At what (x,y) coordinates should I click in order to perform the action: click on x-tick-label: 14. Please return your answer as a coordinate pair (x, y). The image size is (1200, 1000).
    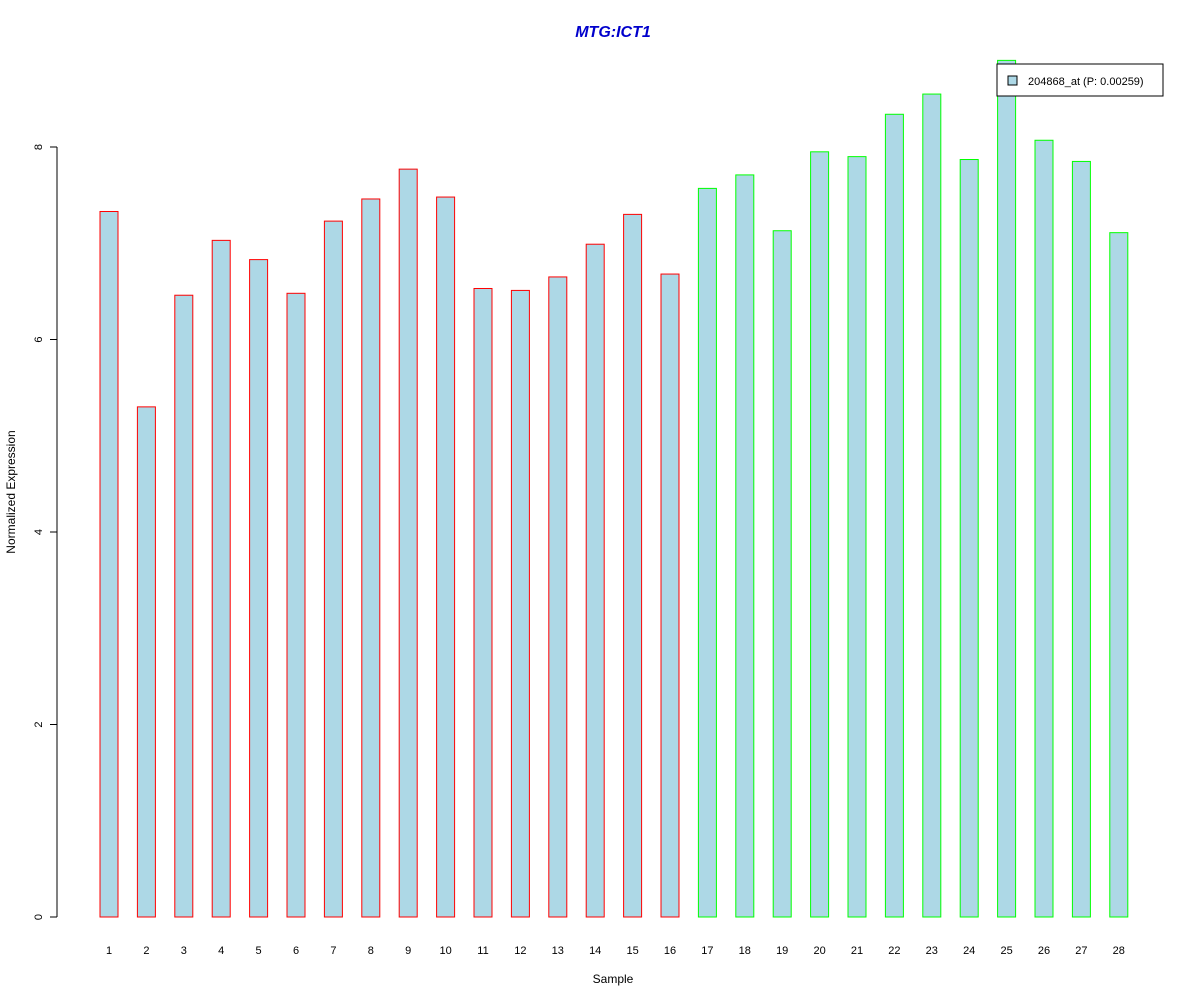
    Looking at the image, I should click on (595, 951).